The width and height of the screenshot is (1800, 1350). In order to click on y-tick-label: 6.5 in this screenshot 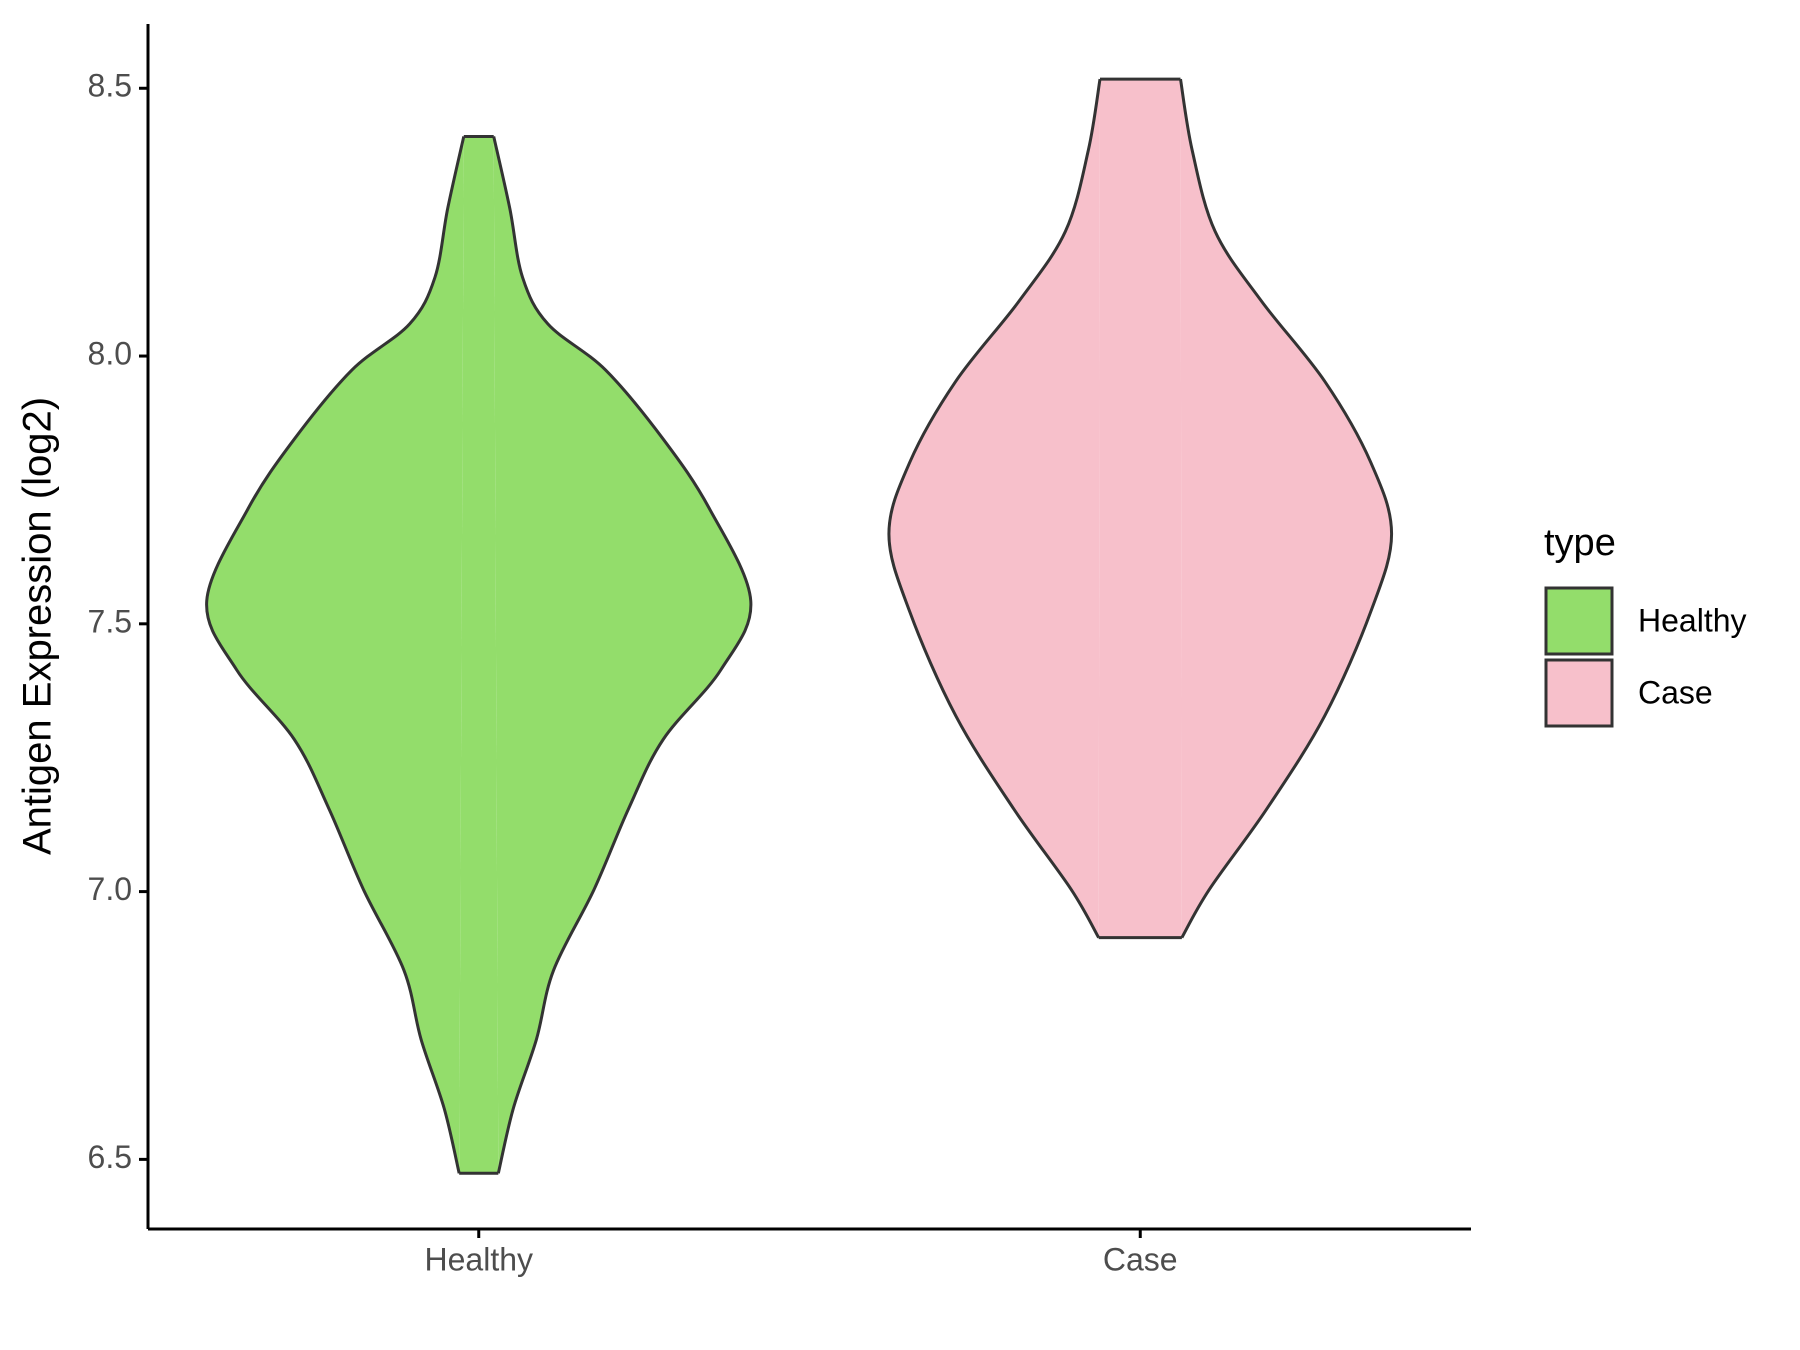, I will do `click(110, 1157)`.